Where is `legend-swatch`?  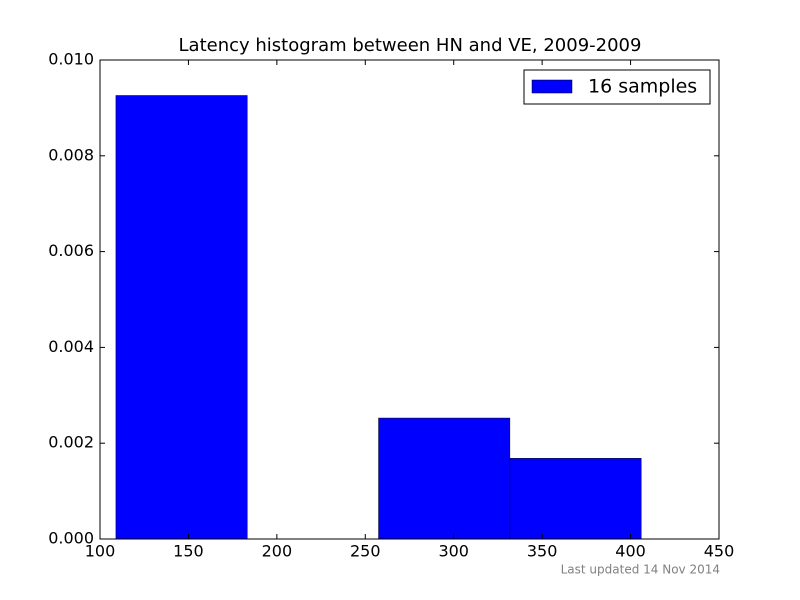 legend-swatch is located at coordinates (552, 86).